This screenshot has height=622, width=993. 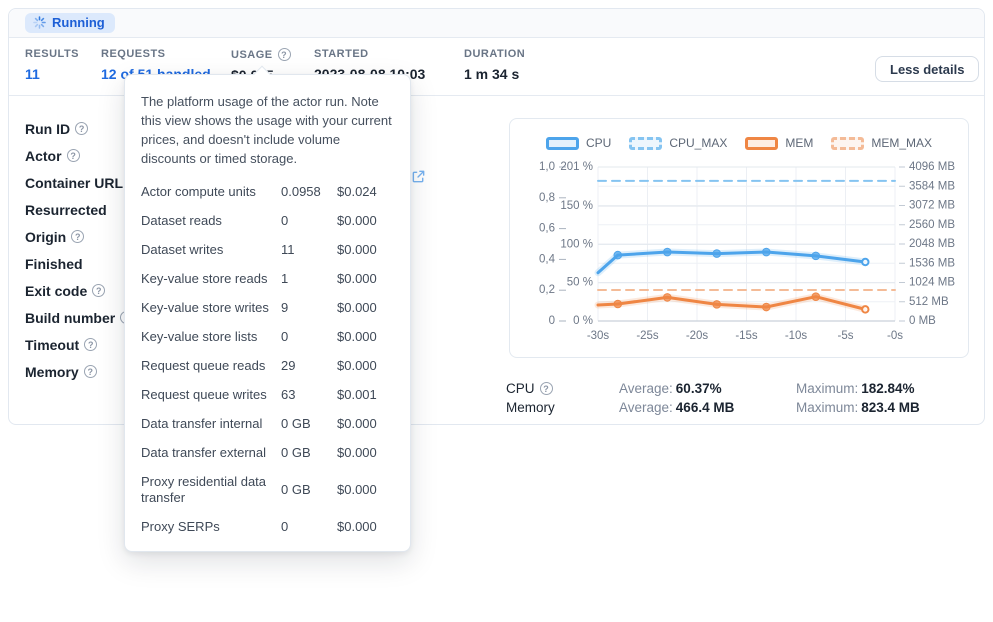 What do you see at coordinates (902, 143) in the screenshot?
I see `legend-item-label: MEM_MAX` at bounding box center [902, 143].